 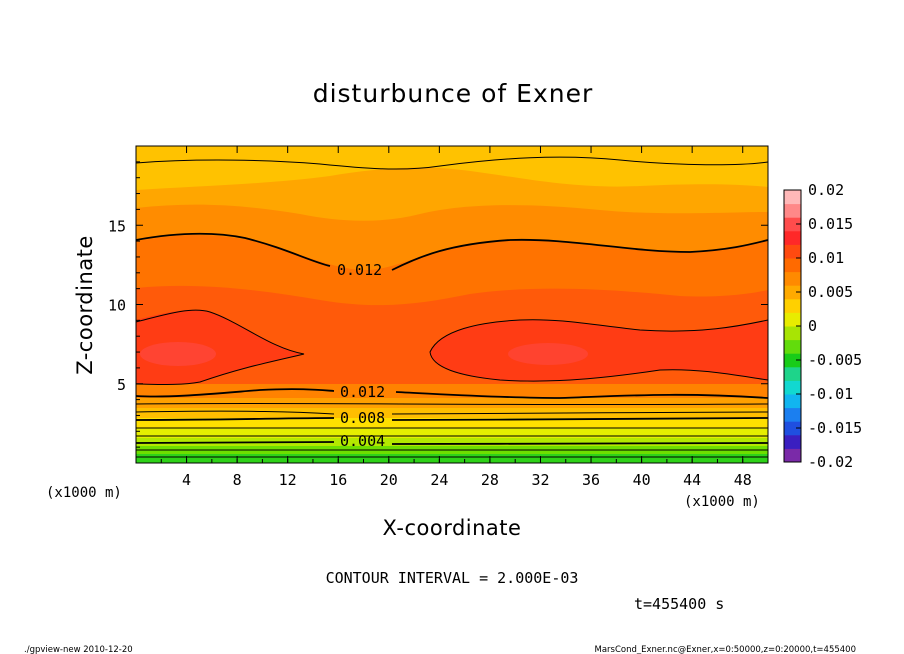 What do you see at coordinates (452, 578) in the screenshot?
I see `contour-interval-note: CONTOUR INTERVAL = 2.000E-03` at bounding box center [452, 578].